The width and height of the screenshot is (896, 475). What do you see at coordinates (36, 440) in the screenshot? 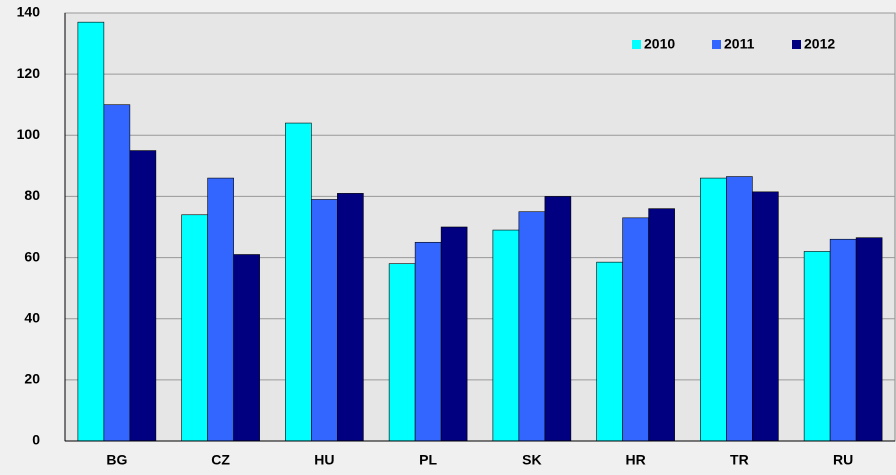
I see `y-tick-label: 0` at bounding box center [36, 440].